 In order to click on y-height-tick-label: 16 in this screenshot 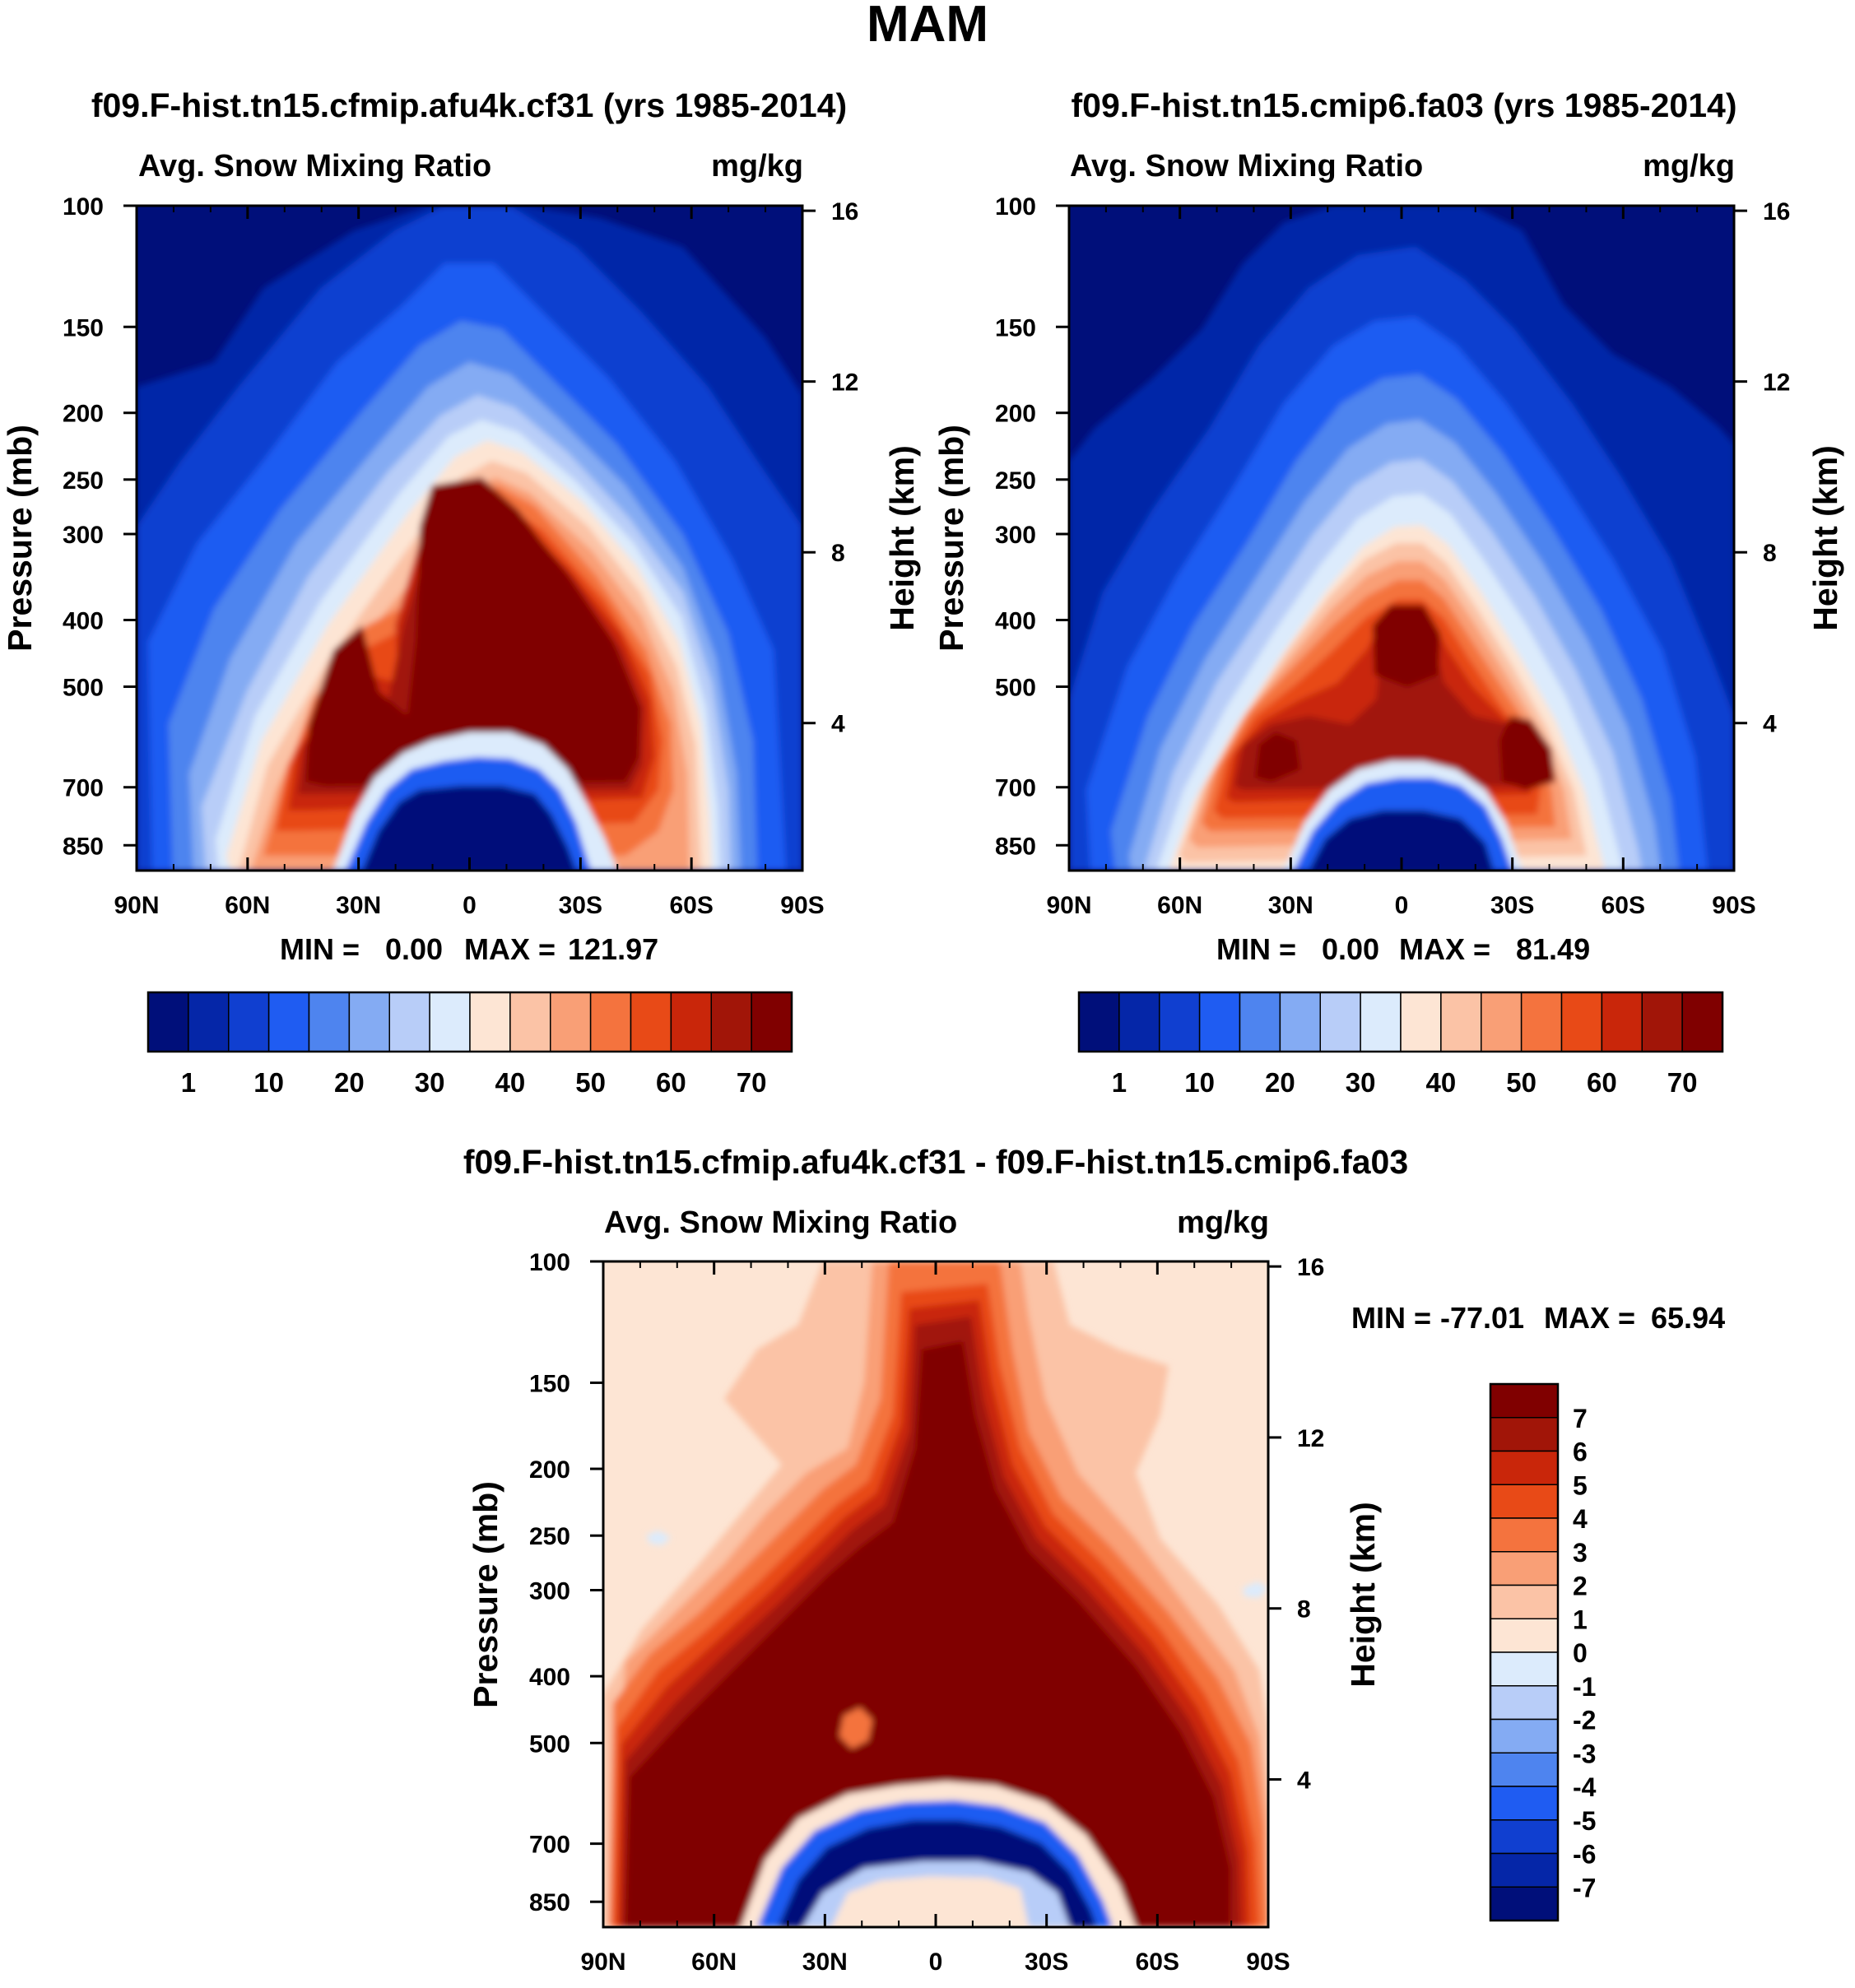, I will do `click(1776, 212)`.